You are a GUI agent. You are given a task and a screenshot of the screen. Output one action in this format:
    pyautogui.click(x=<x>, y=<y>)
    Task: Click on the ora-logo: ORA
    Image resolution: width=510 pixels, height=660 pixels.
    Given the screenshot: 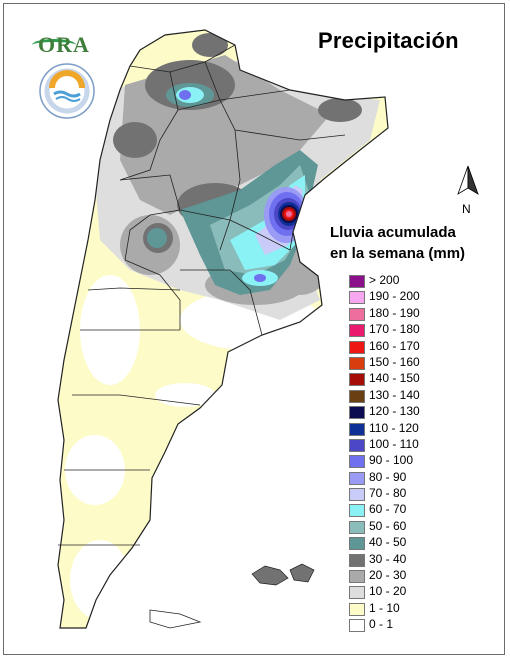 What is the action you would take?
    pyautogui.click(x=65, y=44)
    